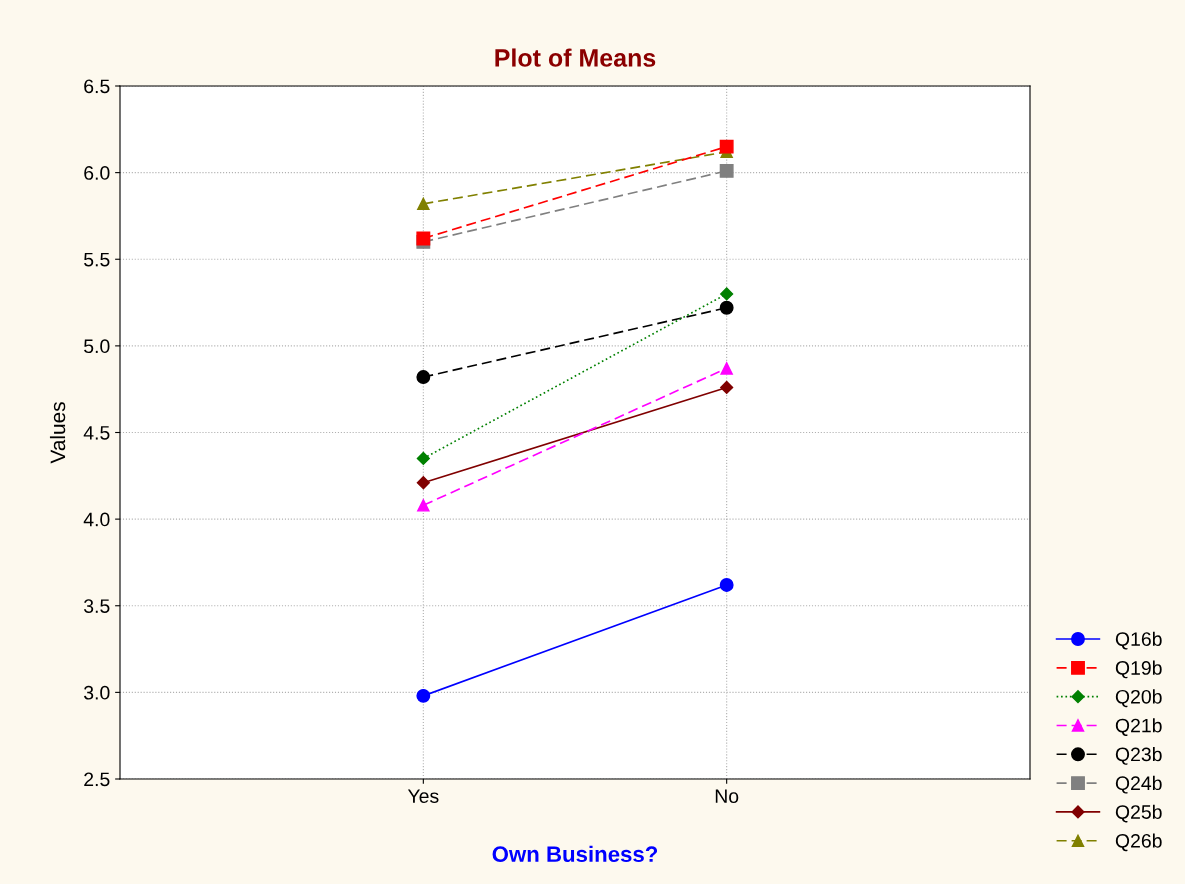 This screenshot has width=1185, height=884. What do you see at coordinates (96, 692) in the screenshot?
I see `y-tick-label: 3.0` at bounding box center [96, 692].